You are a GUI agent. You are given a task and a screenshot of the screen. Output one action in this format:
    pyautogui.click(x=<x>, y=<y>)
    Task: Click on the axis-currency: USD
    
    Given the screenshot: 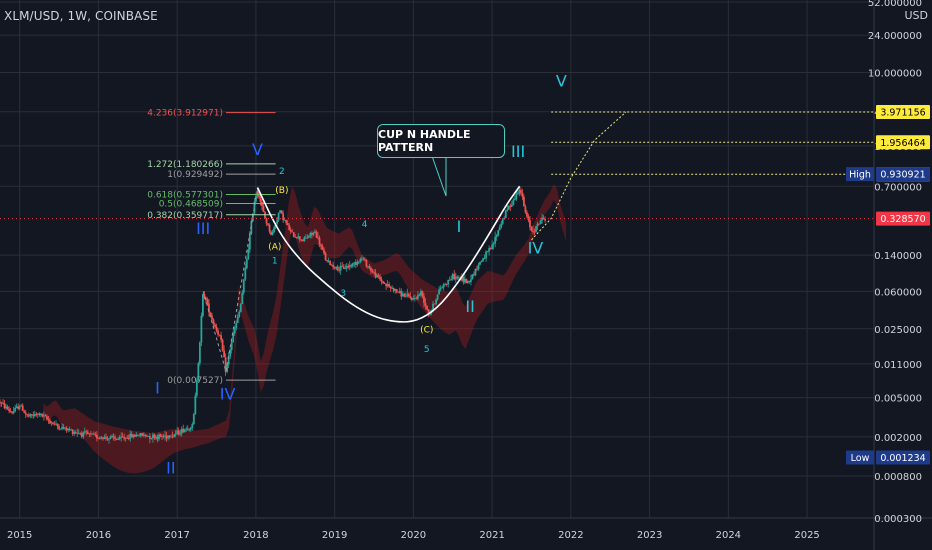 What is the action you would take?
    pyautogui.click(x=916, y=15)
    